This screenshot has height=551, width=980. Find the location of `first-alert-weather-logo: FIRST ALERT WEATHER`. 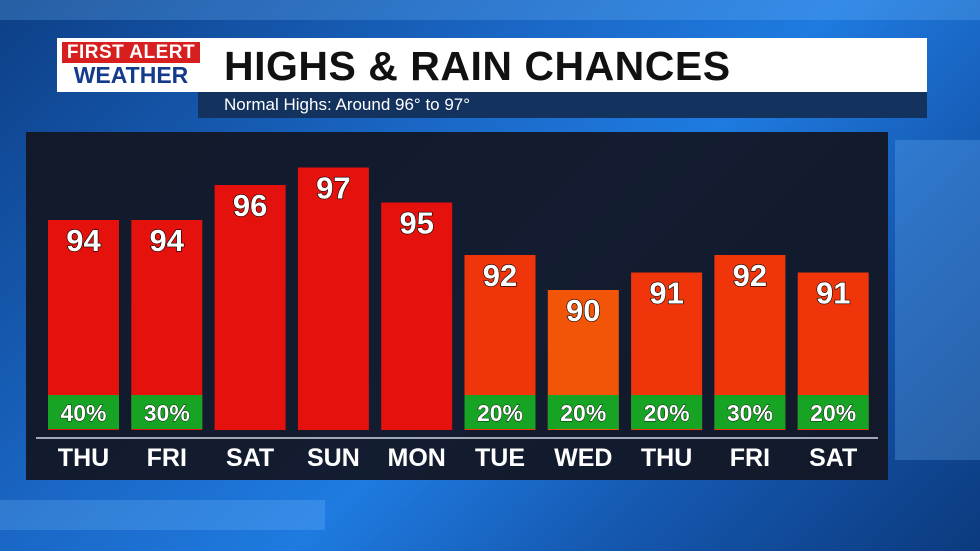

first-alert-weather-logo: FIRST ALERT WEATHER is located at coordinates (131, 65).